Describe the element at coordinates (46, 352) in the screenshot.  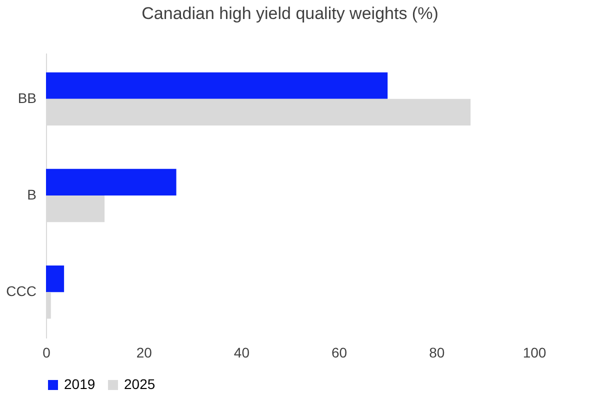
I see `x-tick-label: 0` at that location.